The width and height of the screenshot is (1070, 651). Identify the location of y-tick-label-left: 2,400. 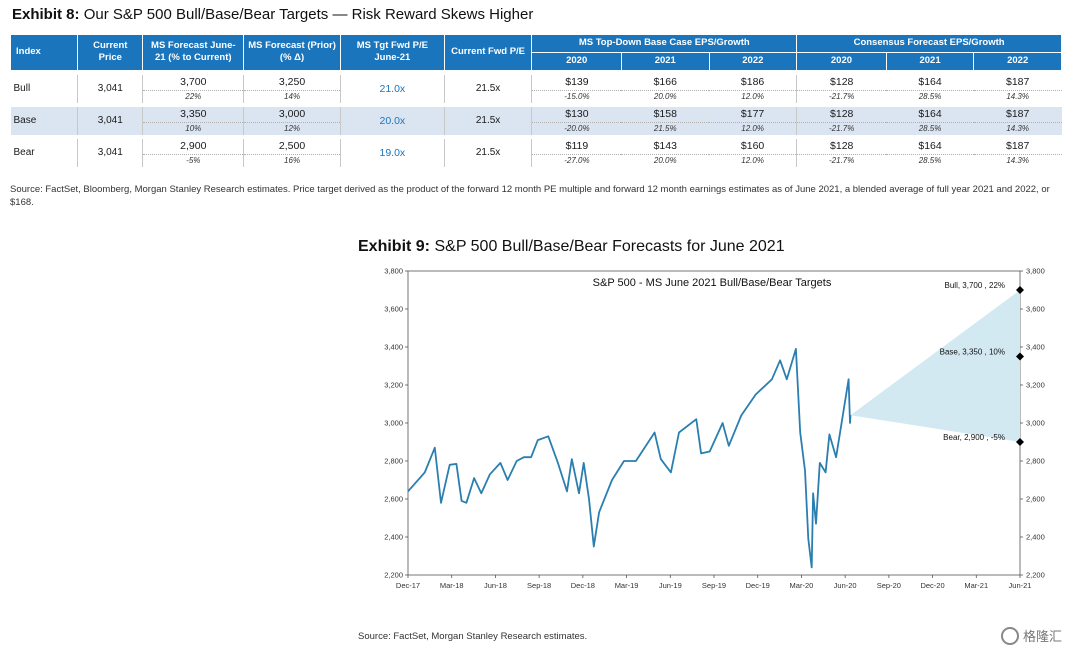
(393, 537).